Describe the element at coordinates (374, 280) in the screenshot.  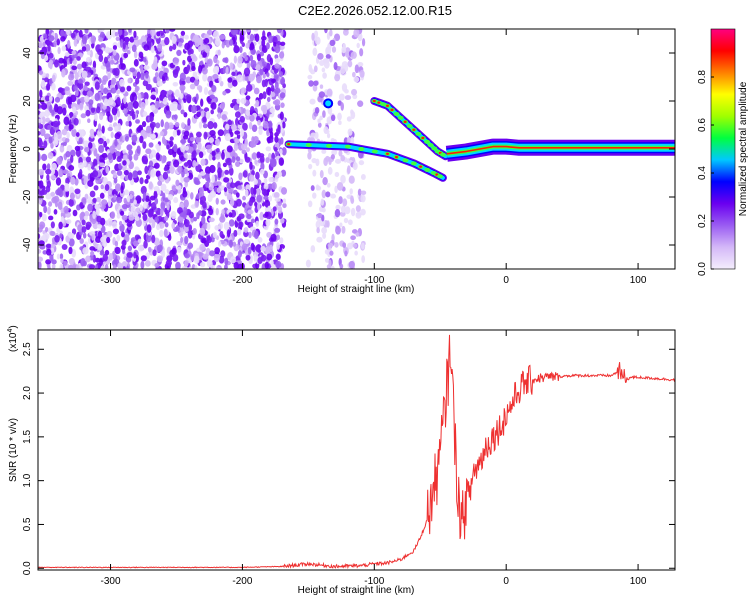
I see `x-tick-label: -100` at that location.